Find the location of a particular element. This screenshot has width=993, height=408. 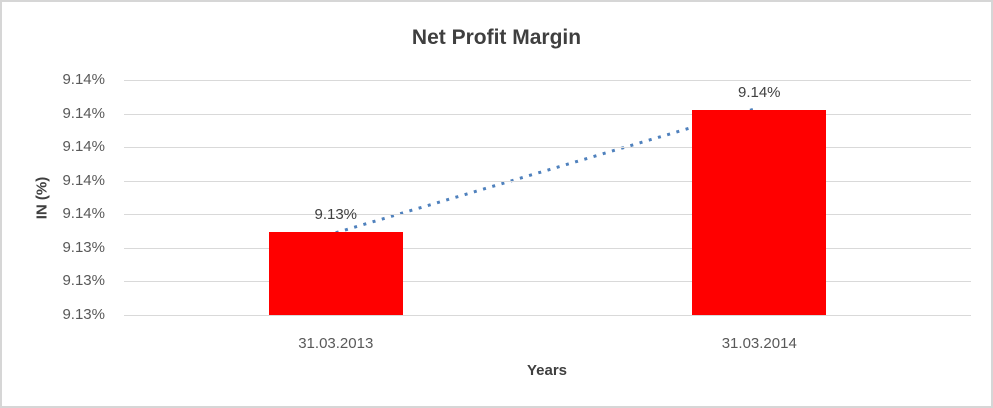

trendline-layer is located at coordinates (547, 170).